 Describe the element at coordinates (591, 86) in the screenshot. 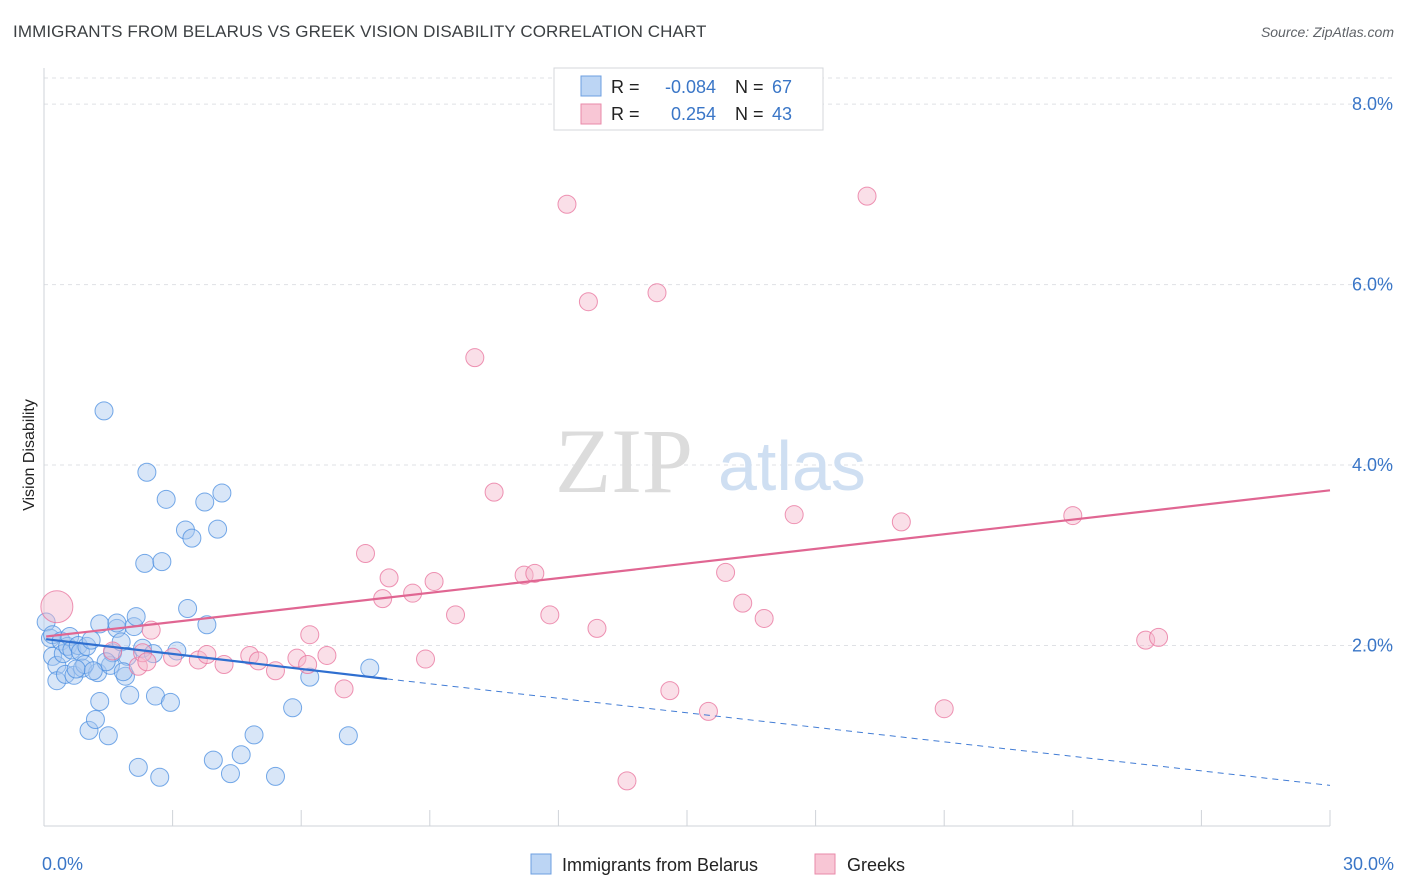

I see `legend-swatch-blue` at that location.